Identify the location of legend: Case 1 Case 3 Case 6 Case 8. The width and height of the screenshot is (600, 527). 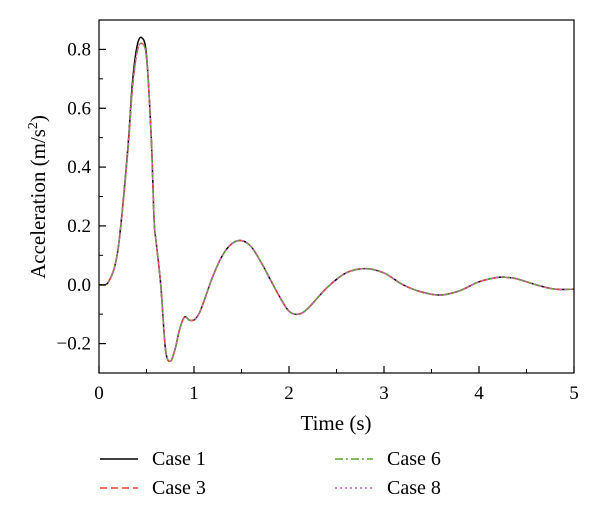
(270, 473).